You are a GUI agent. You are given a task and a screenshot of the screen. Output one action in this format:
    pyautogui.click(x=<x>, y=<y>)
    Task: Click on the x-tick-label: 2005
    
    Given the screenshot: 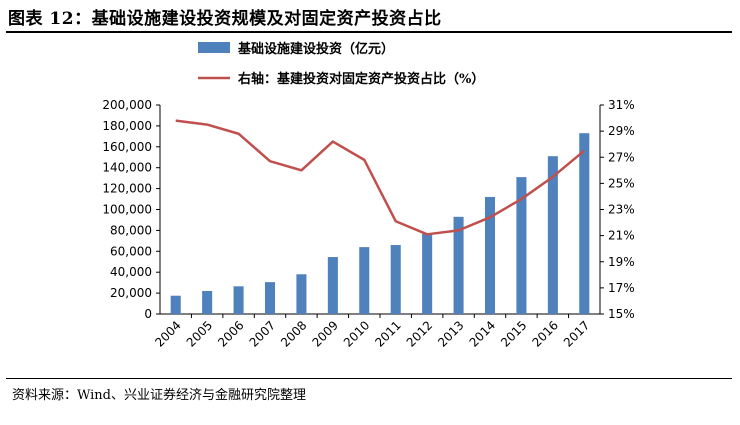 What is the action you would take?
    pyautogui.click(x=199, y=333)
    